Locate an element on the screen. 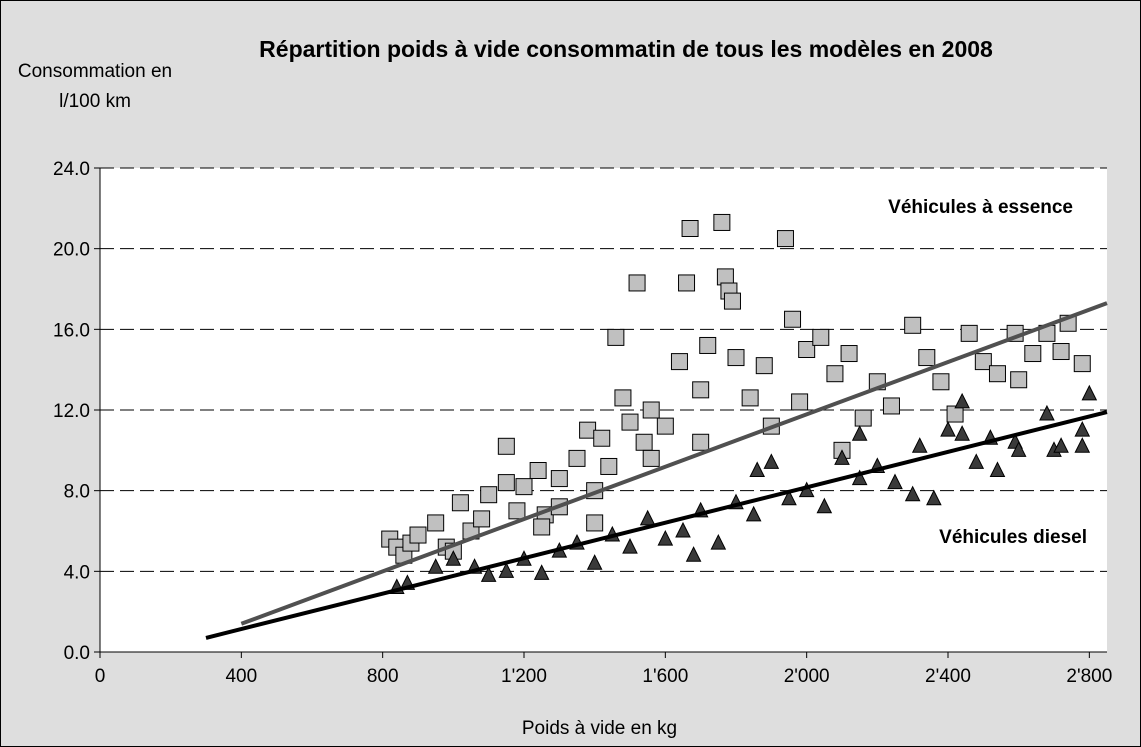 This screenshot has width=1141, height=747. y-tick-label: 12.0 is located at coordinates (71, 411).